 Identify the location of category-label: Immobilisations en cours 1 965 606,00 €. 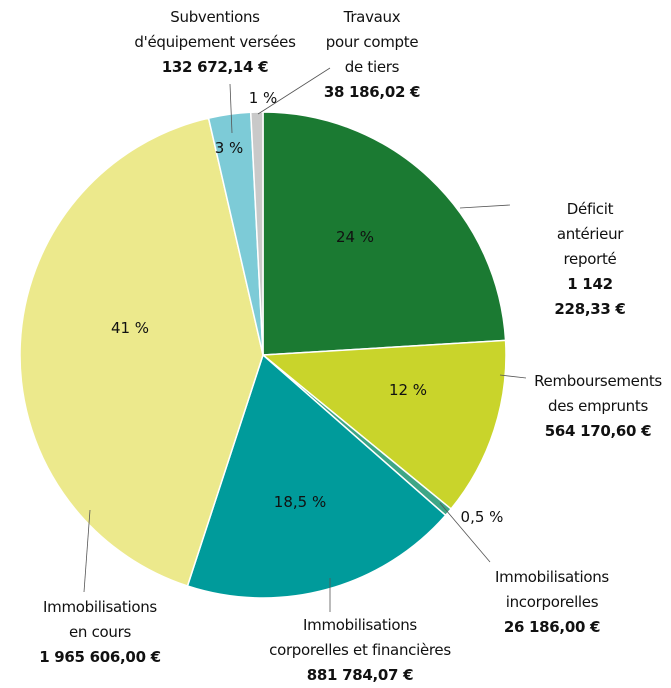
(100, 632).